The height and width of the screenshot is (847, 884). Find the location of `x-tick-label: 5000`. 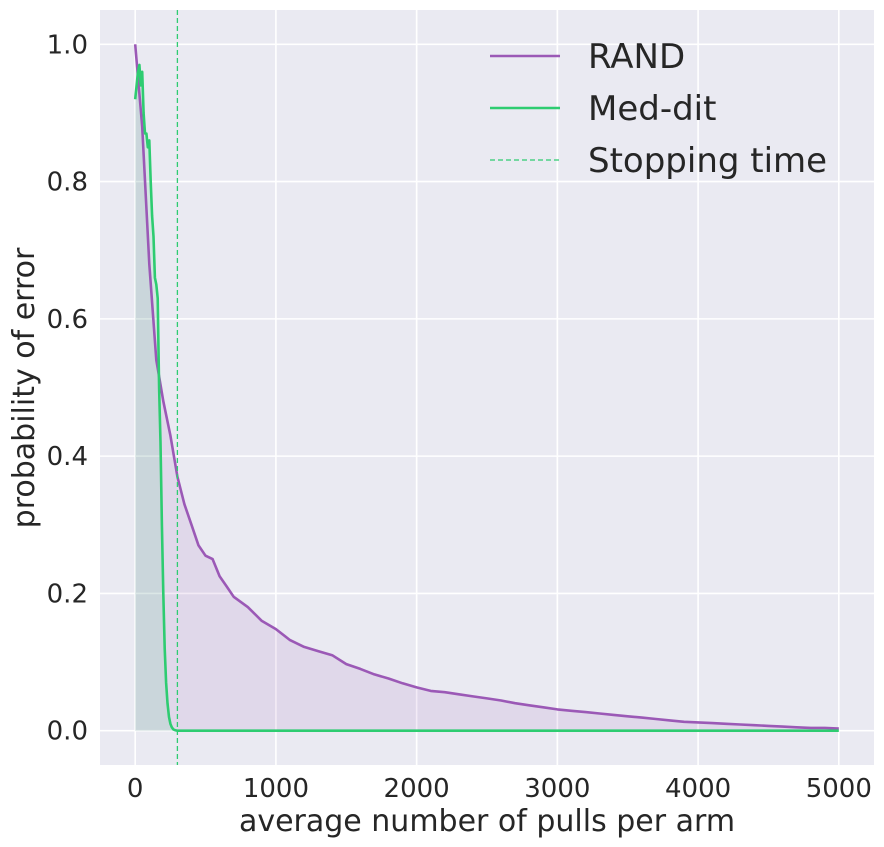

x-tick-label: 5000 is located at coordinates (839, 789).